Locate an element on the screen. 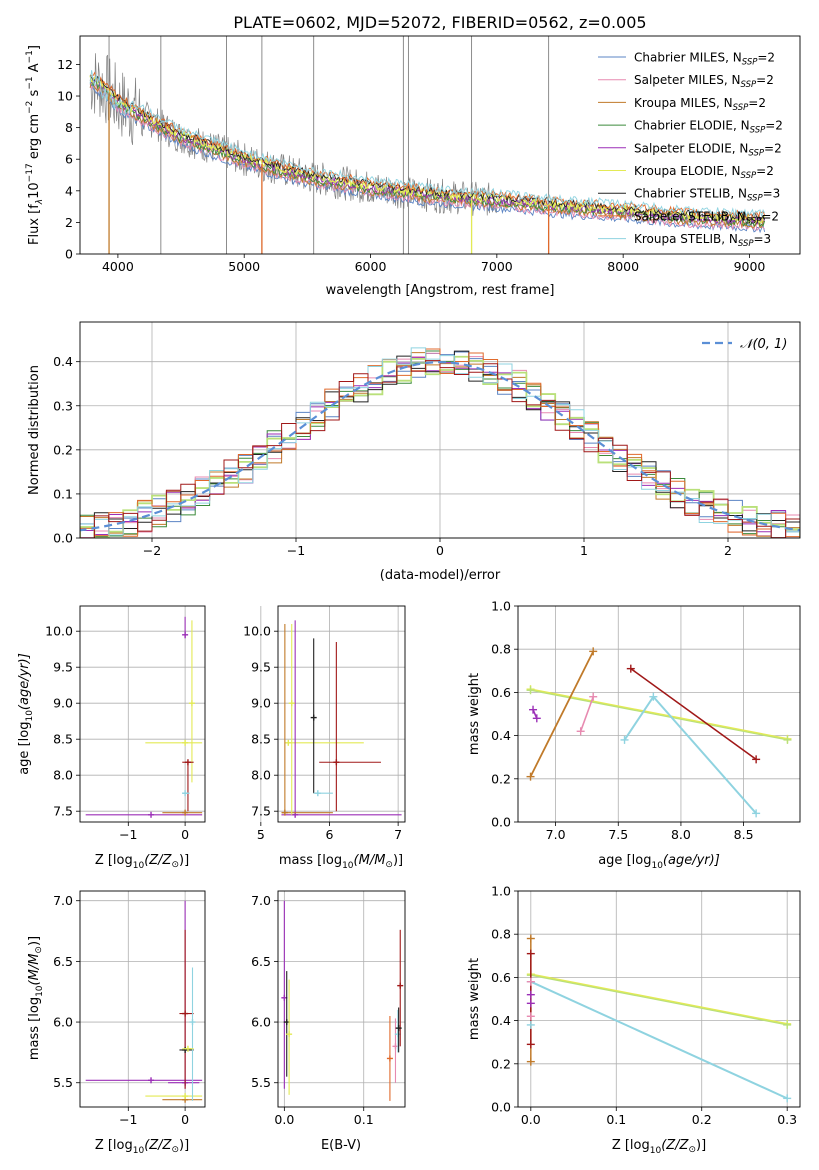  axis-label-y: Flux [fλ10−17 erg cm−2 s−1 A−1] is located at coordinates (35, 145).